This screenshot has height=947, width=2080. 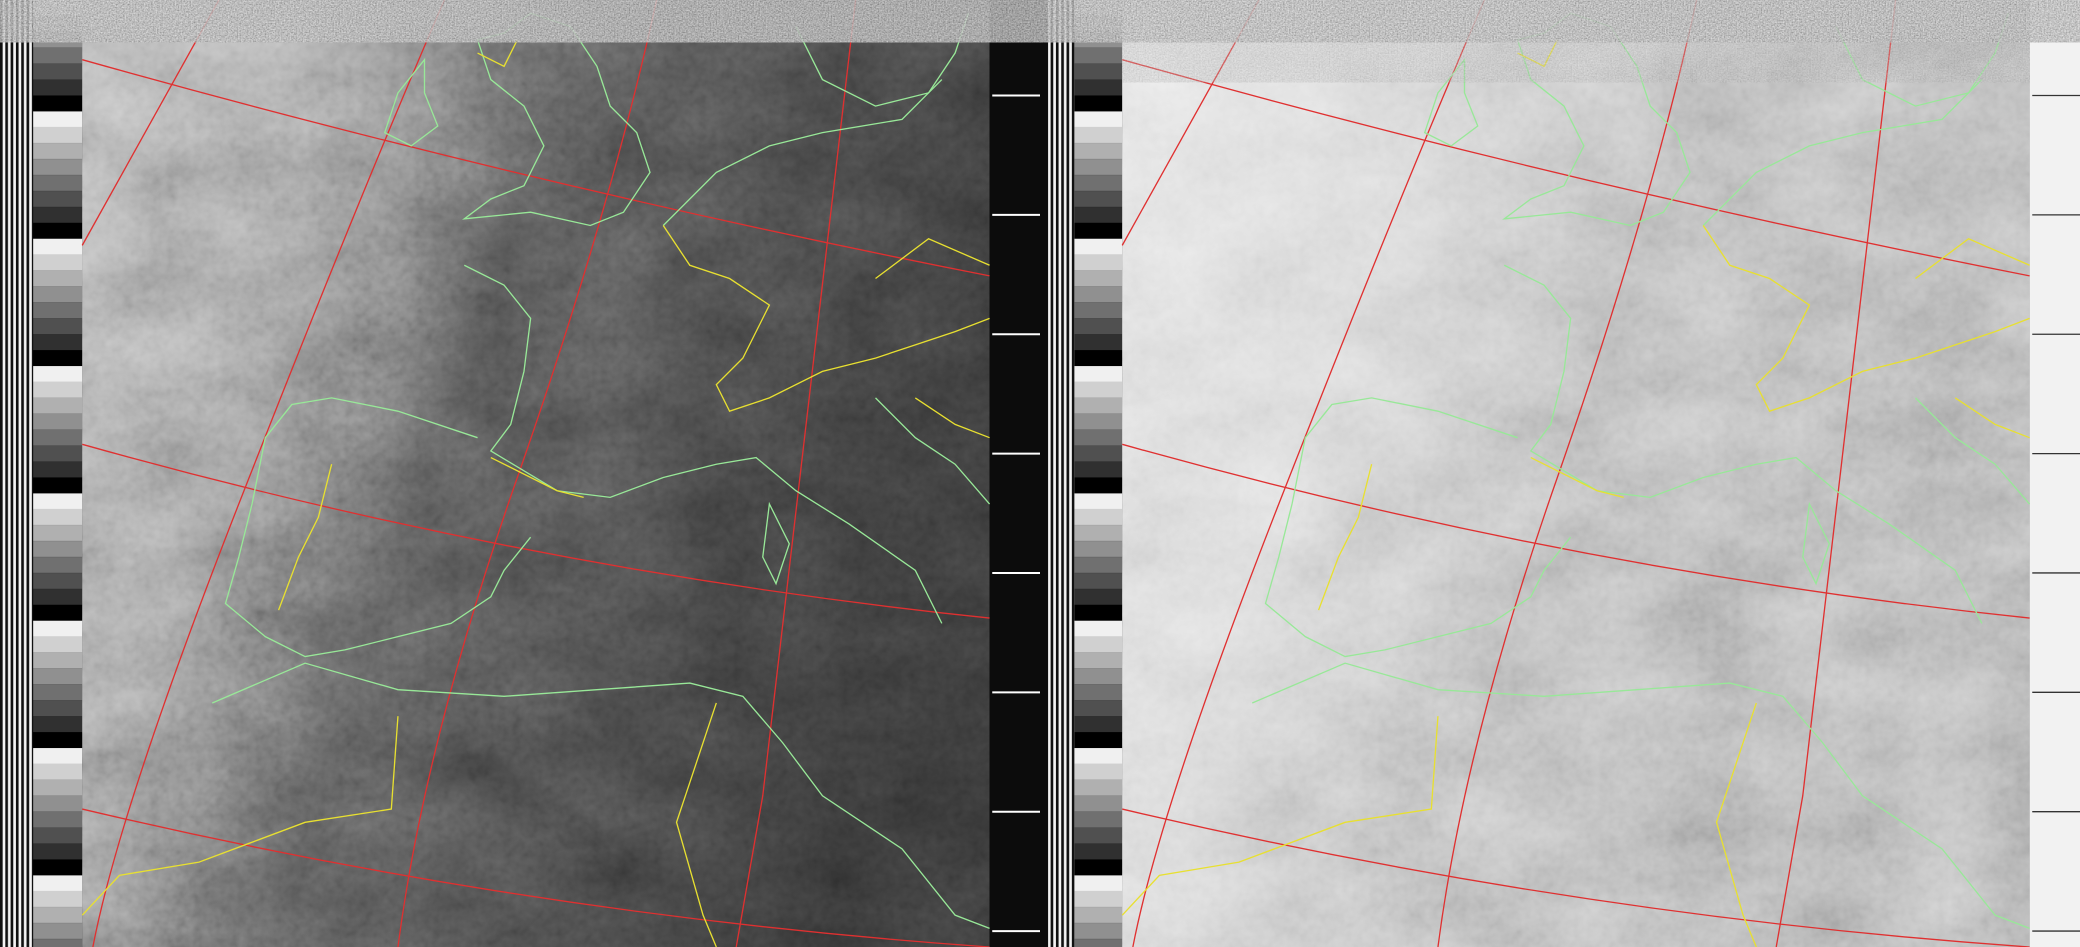 I want to click on telemetry-a, so click(x=58, y=473).